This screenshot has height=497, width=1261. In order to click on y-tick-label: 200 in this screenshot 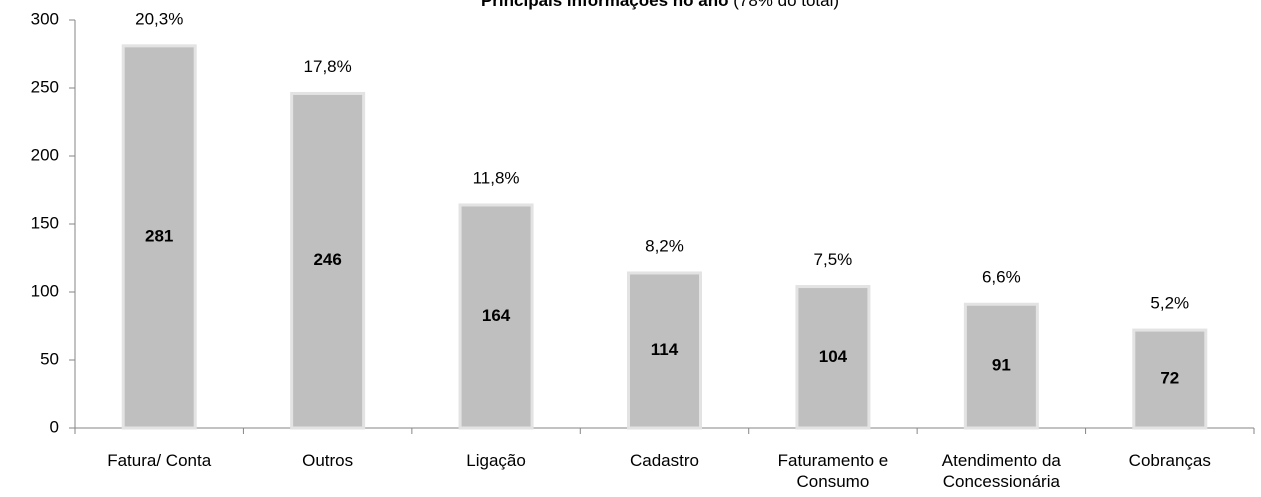, I will do `click(45, 154)`.